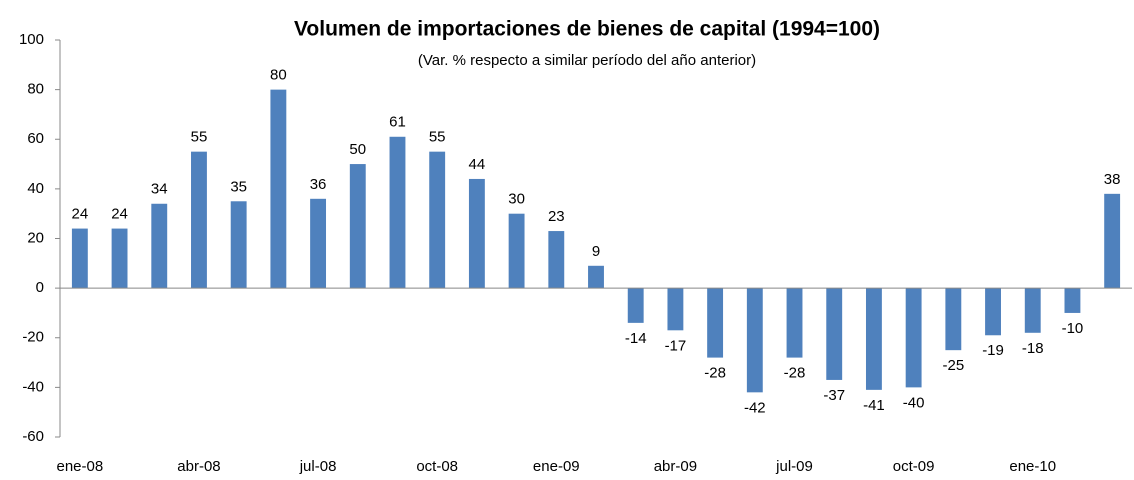 This screenshot has height=480, width=1134. What do you see at coordinates (33, 386) in the screenshot?
I see `y-tick-label: -40` at bounding box center [33, 386].